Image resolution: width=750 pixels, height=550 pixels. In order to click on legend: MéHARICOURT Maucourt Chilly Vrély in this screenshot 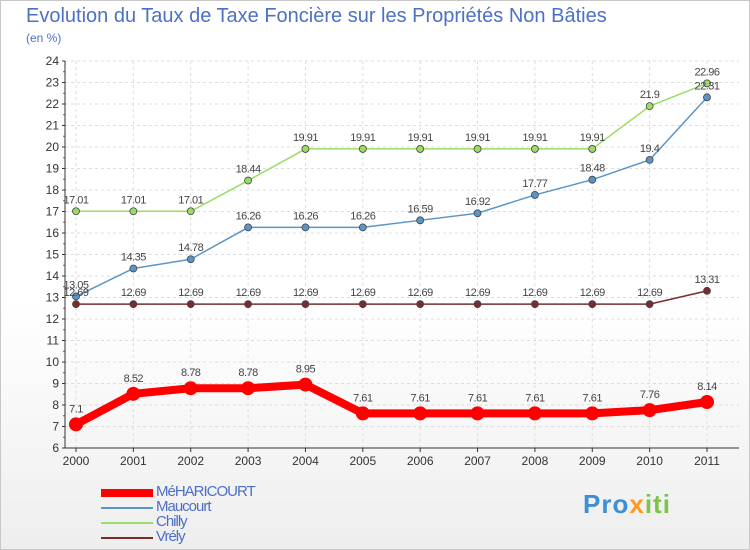, I will do `click(231, 514)`.